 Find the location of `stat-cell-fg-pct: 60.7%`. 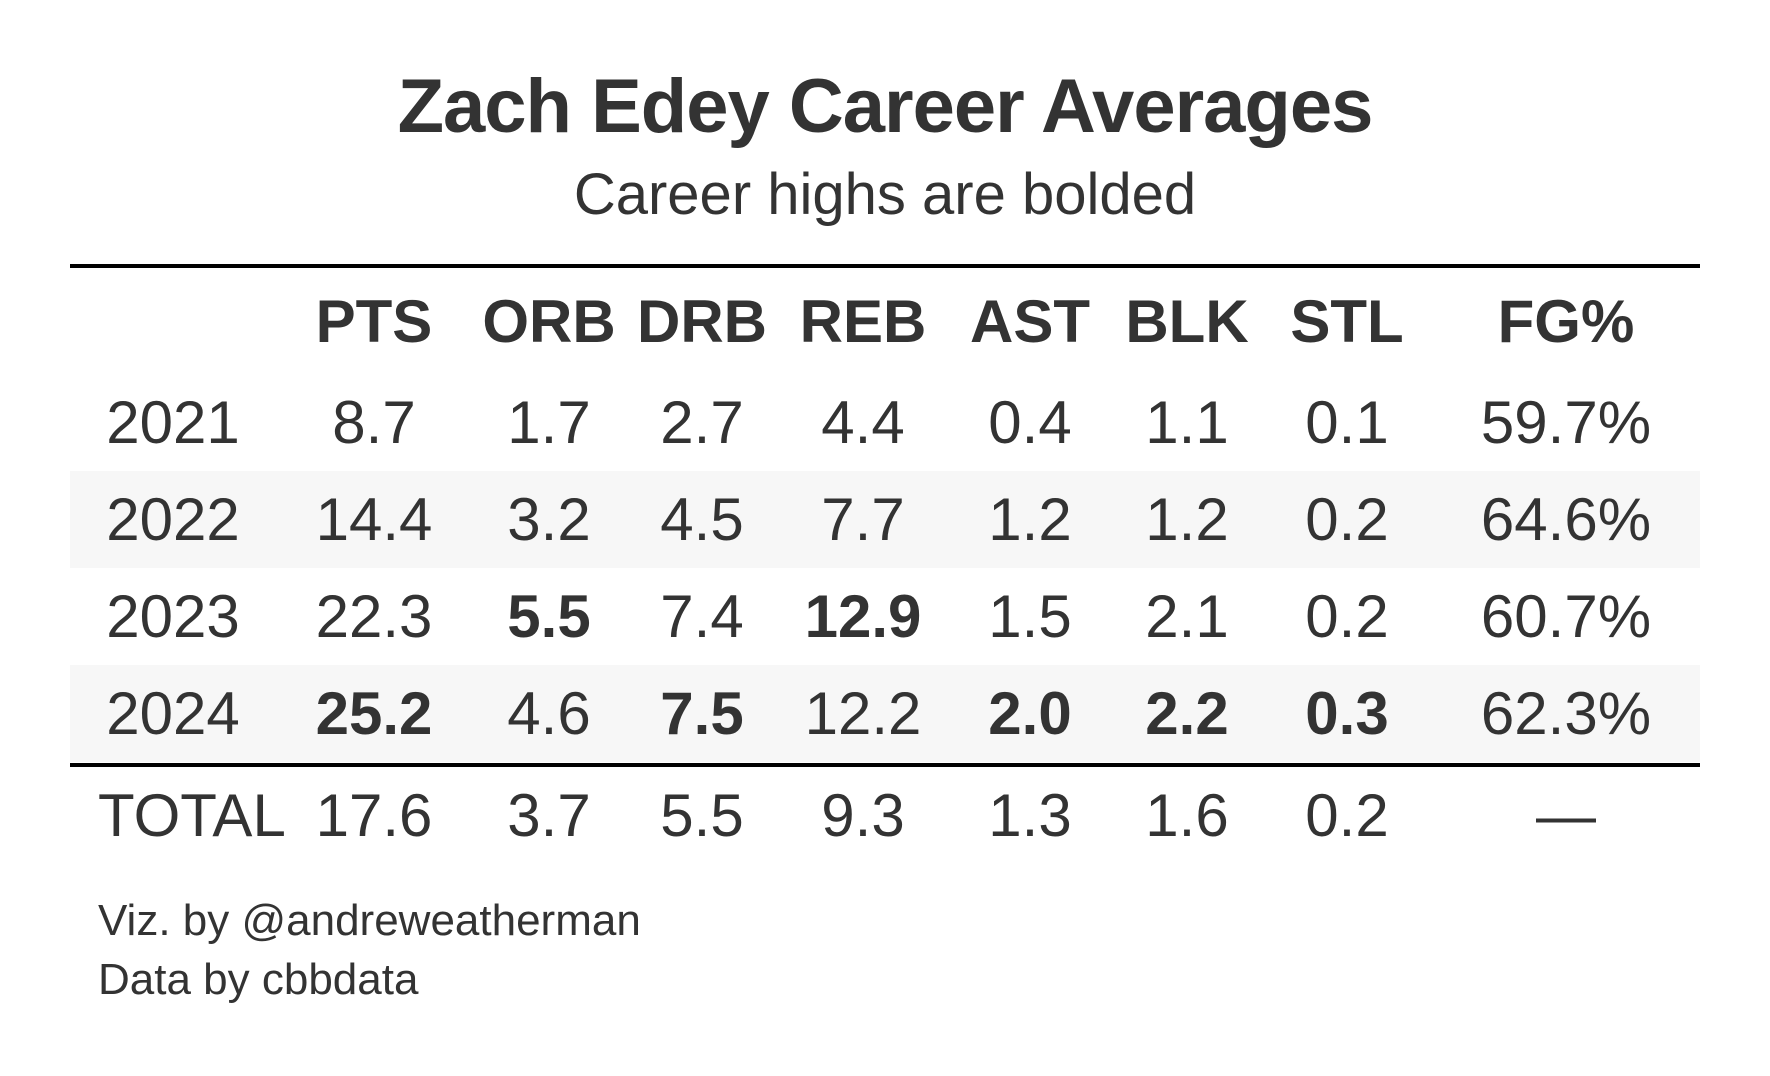

stat-cell-fg-pct: 60.7% is located at coordinates (1566, 616).